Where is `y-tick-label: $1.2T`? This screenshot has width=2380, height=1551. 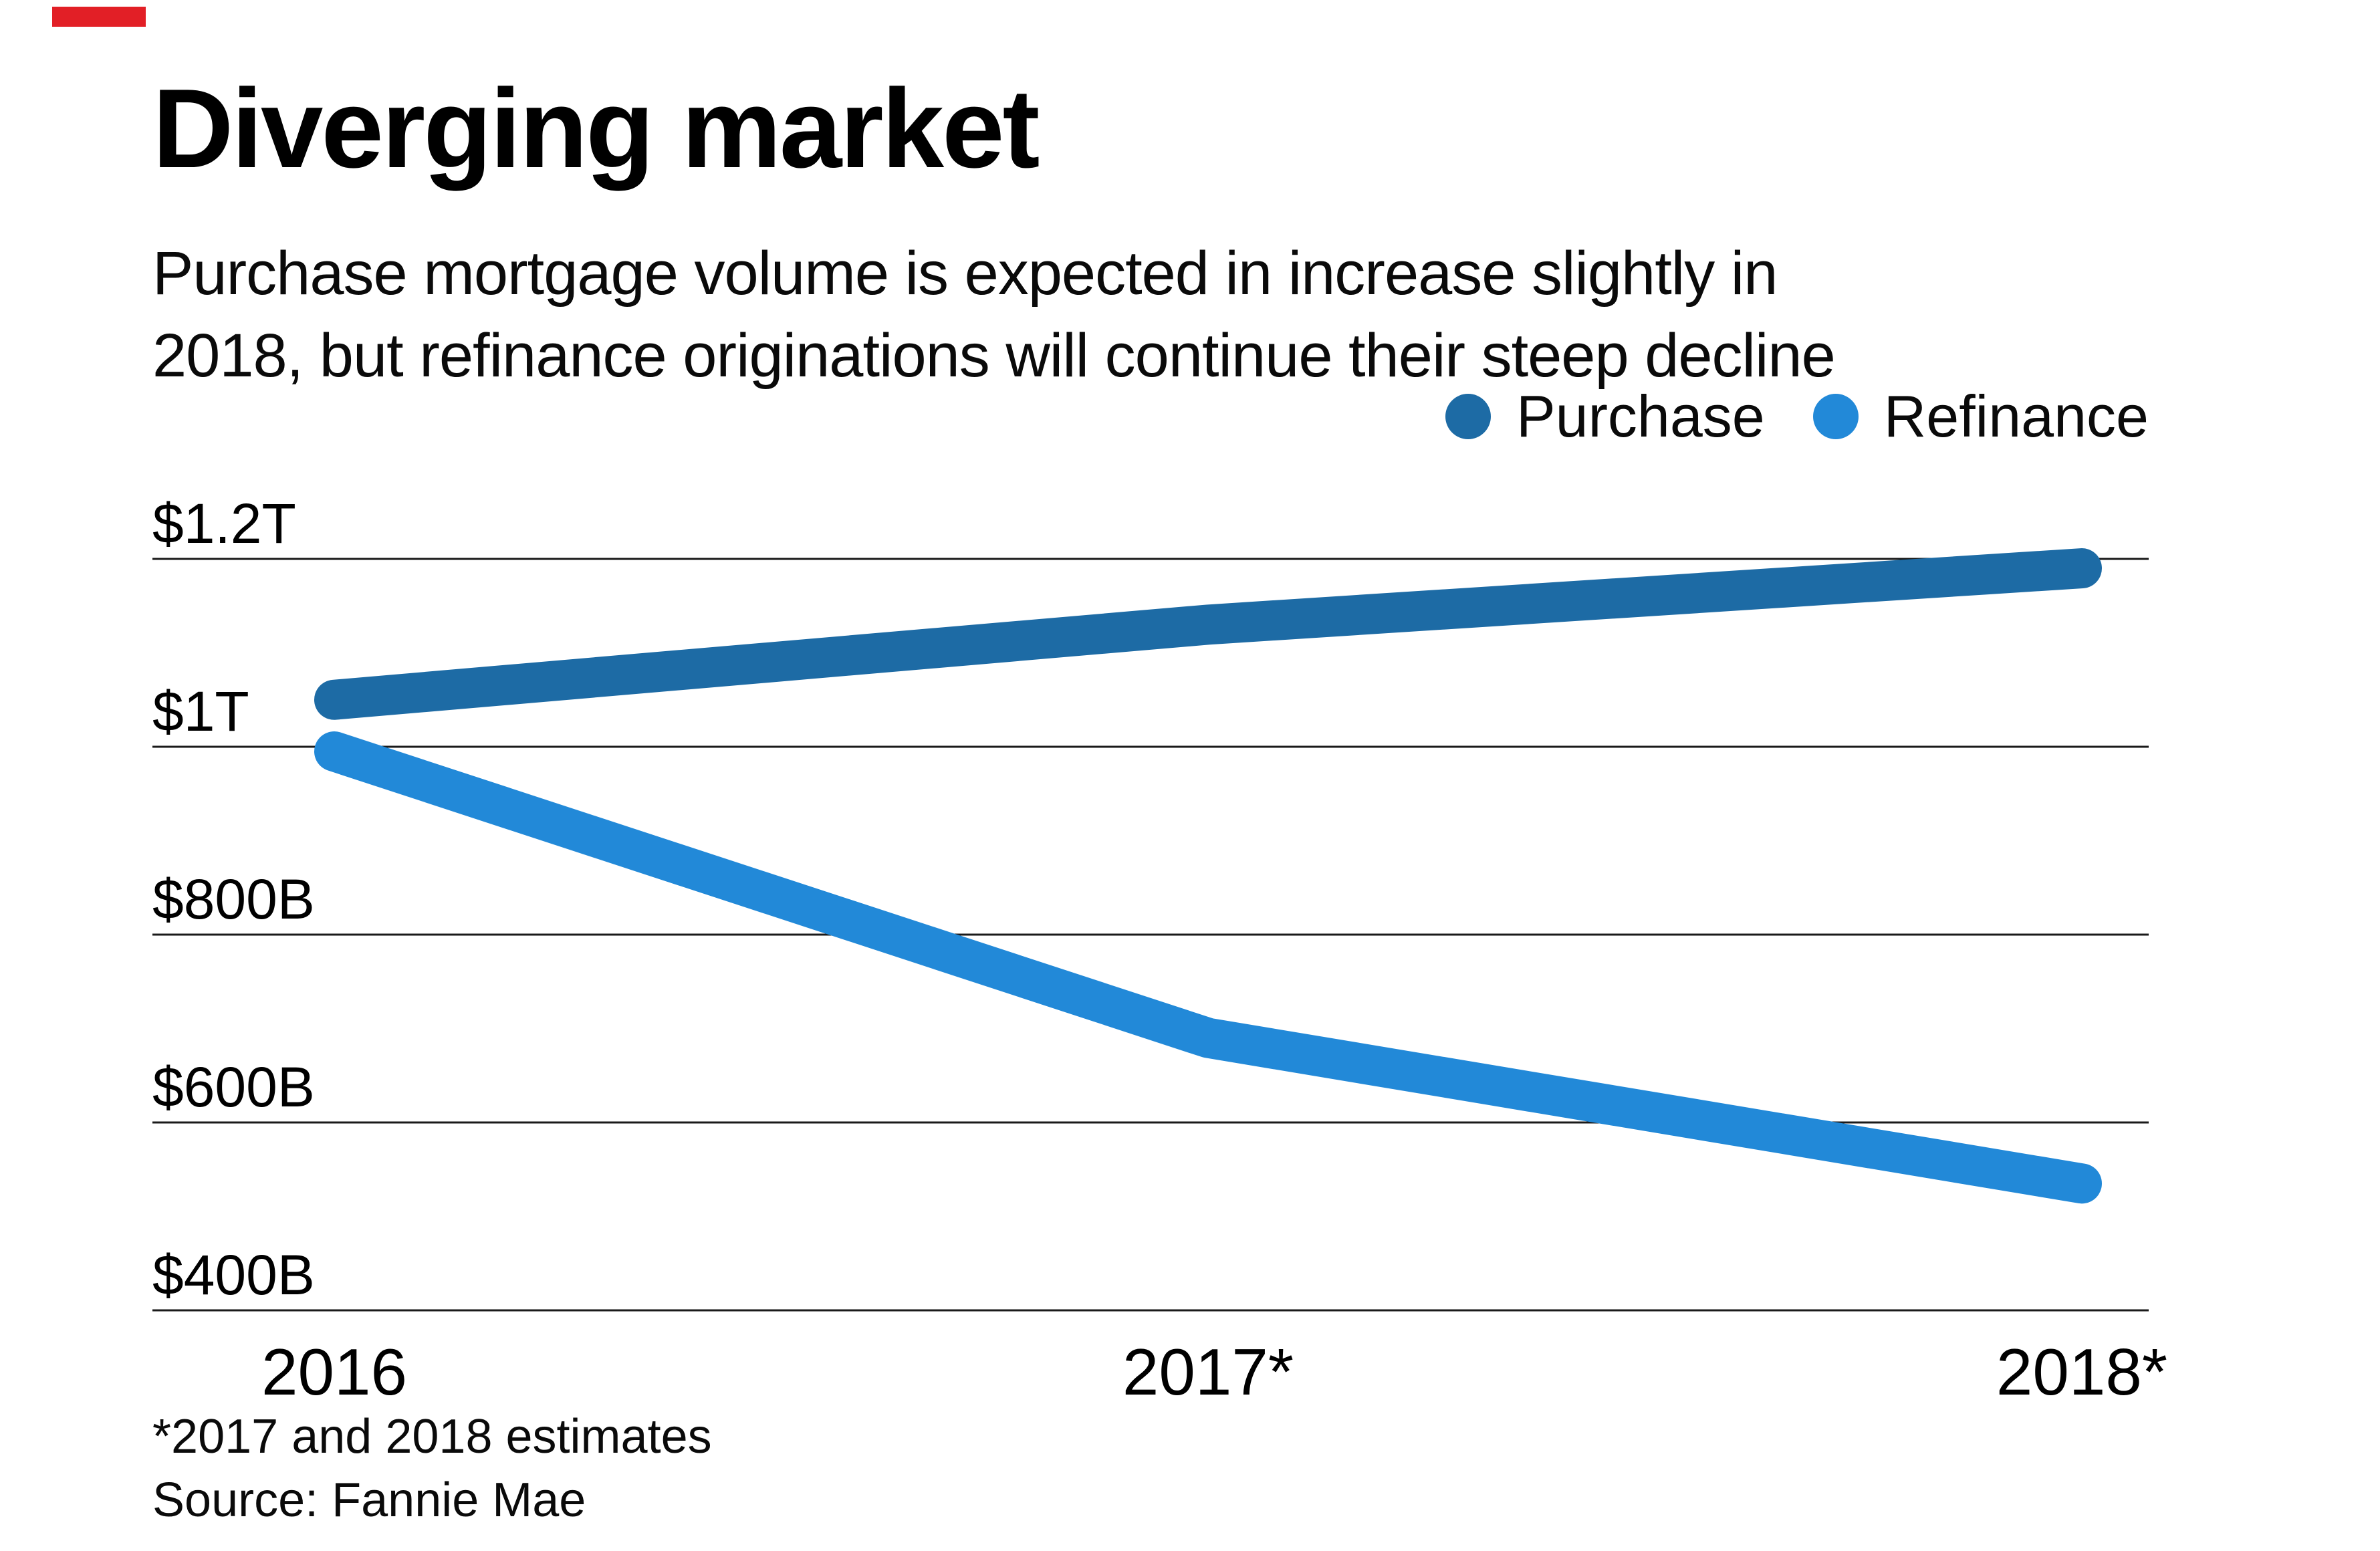 y-tick-label: $1.2T is located at coordinates (224, 523).